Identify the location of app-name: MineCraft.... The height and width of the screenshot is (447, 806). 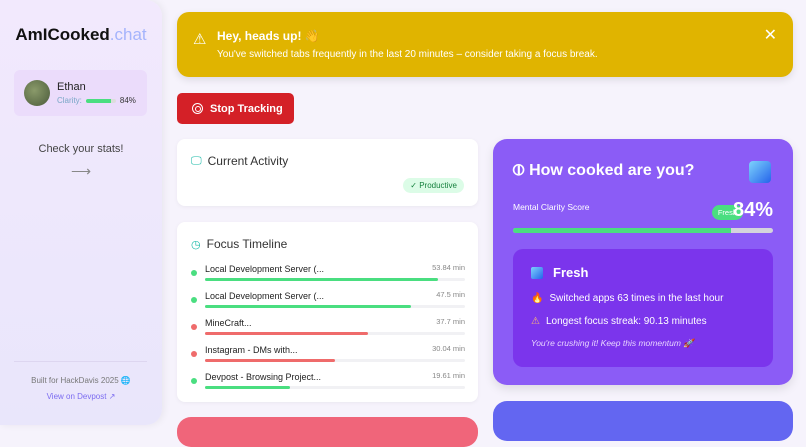
(228, 323).